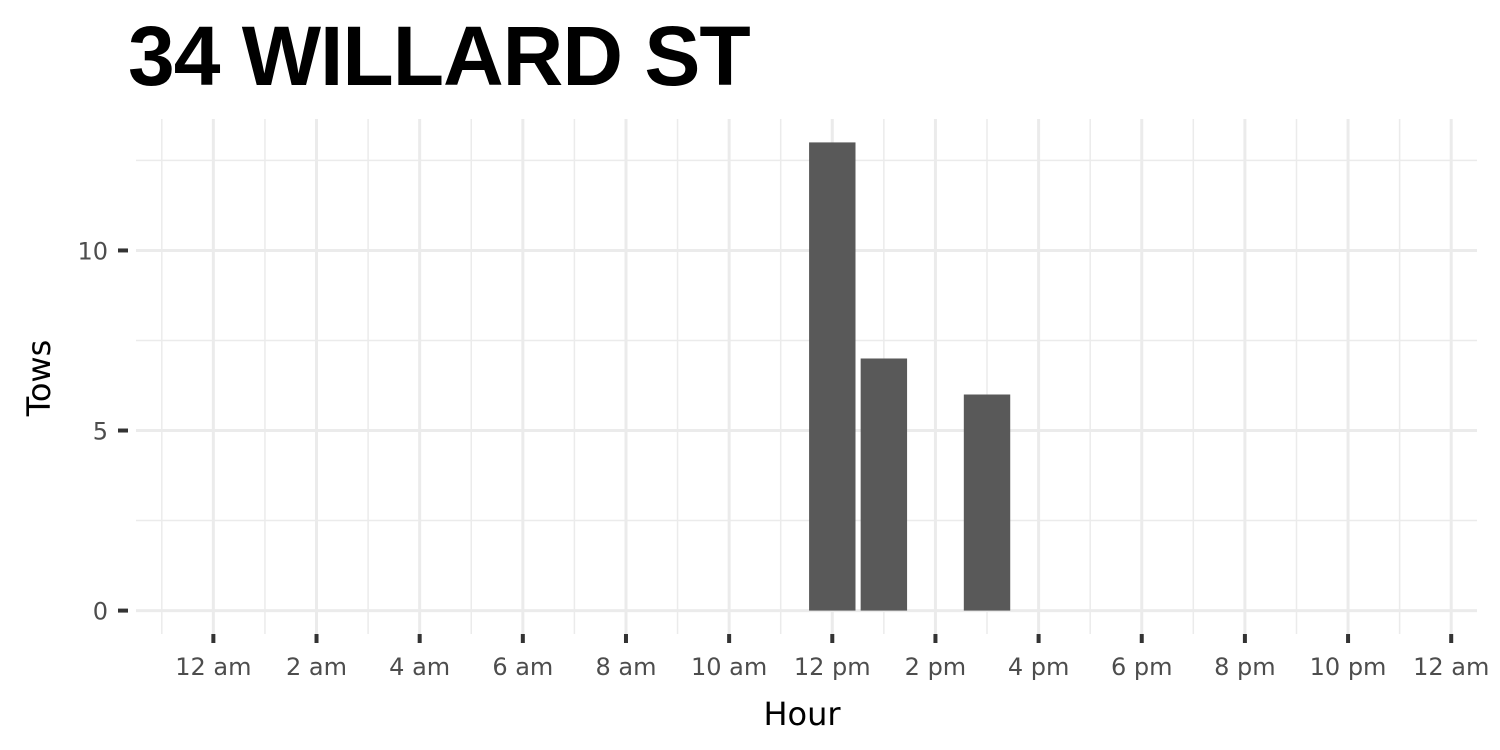 The height and width of the screenshot is (750, 1500). What do you see at coordinates (802, 714) in the screenshot?
I see `x-axis-title: Hour` at bounding box center [802, 714].